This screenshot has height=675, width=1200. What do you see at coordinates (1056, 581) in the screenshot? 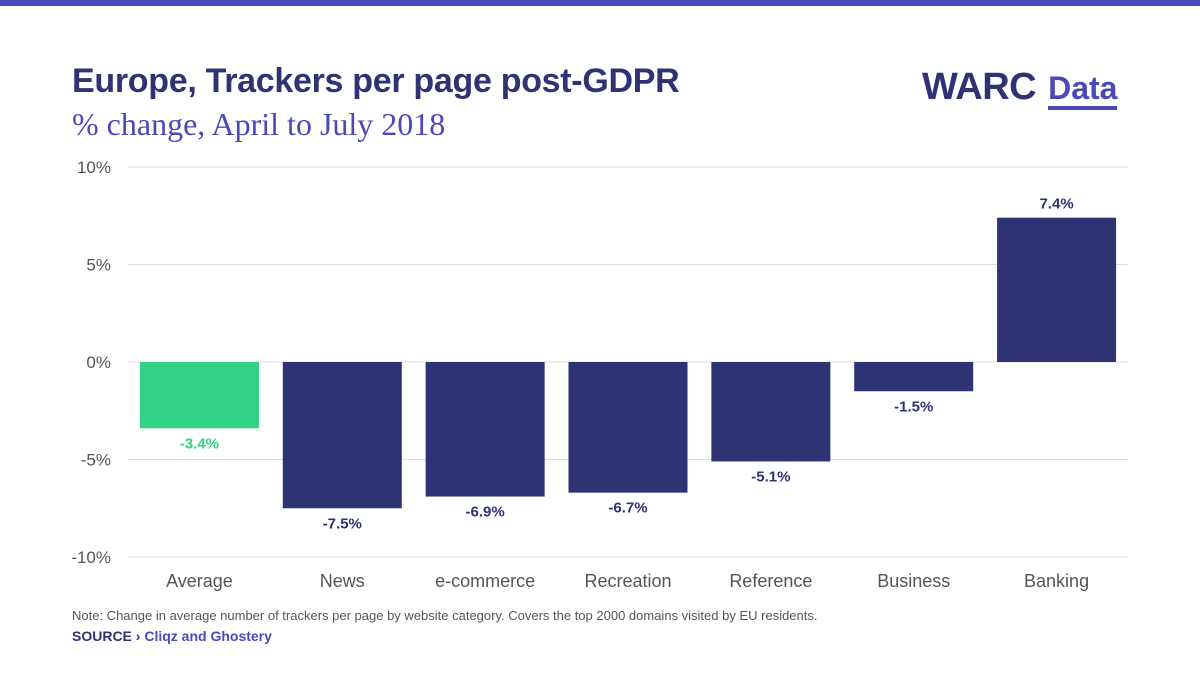
I see `x-tick-label: Banking` at bounding box center [1056, 581].